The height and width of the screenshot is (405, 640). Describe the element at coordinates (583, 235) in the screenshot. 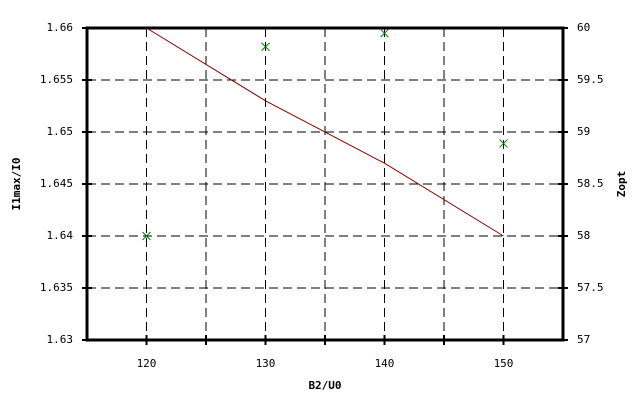

I see `y2-tick-label: 58` at that location.